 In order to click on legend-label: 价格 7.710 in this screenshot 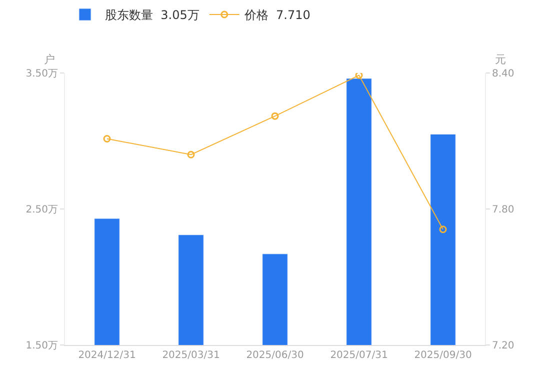, I will do `click(276, 15)`.